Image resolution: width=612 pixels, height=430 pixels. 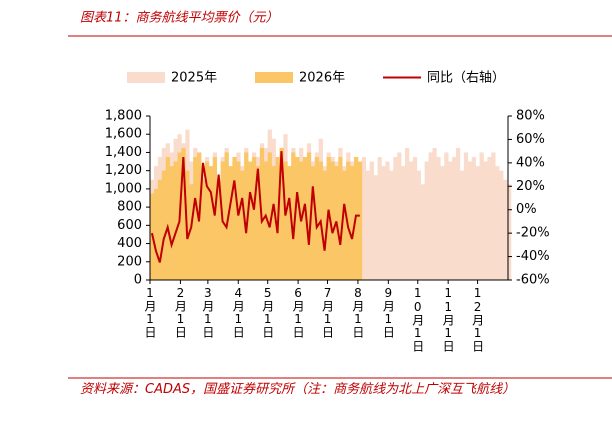 What do you see at coordinates (526, 209) in the screenshot?
I see `y2-tick-label: 0%` at bounding box center [526, 209].